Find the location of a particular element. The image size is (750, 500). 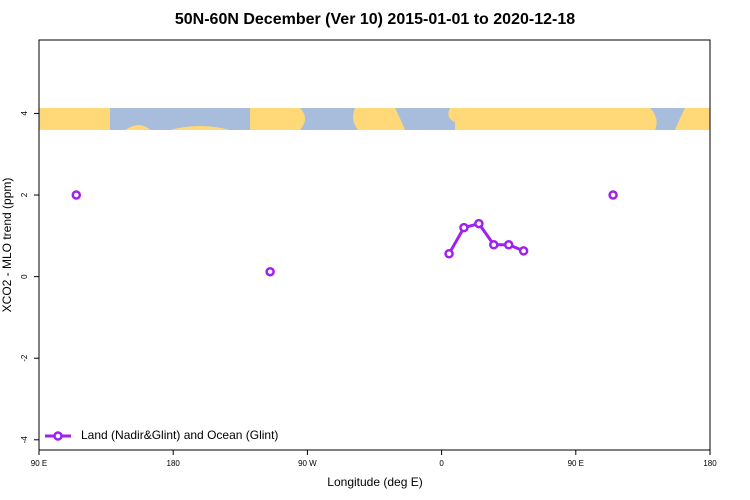

x-tick-label: 0 is located at coordinates (441, 463).